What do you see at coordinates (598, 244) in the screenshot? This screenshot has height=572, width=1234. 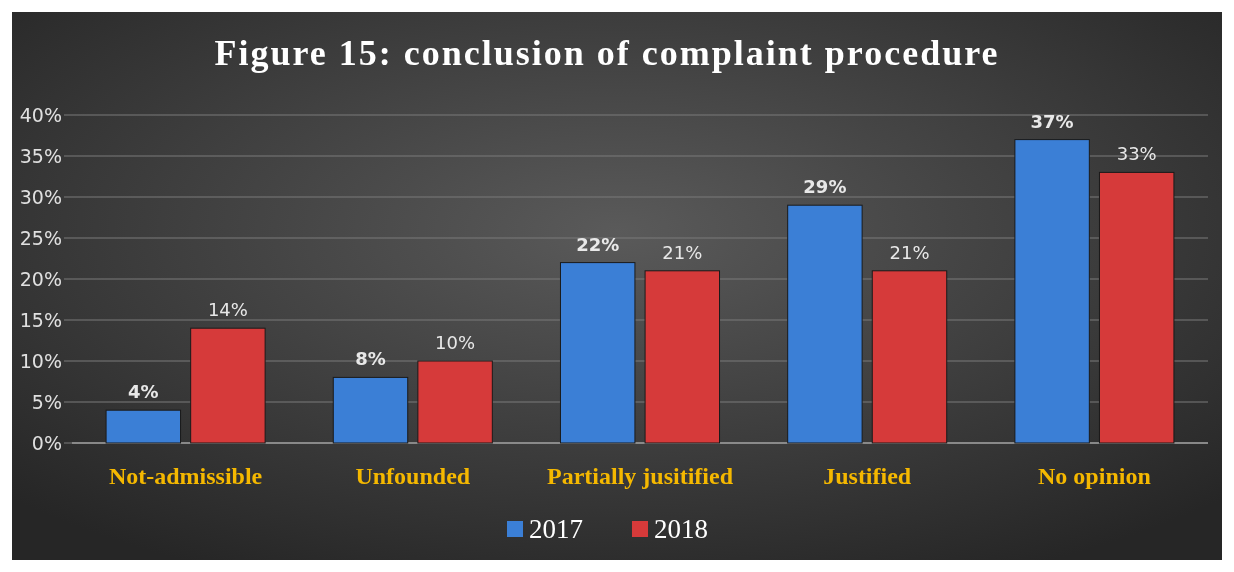 I see `data-label: 22%` at bounding box center [598, 244].